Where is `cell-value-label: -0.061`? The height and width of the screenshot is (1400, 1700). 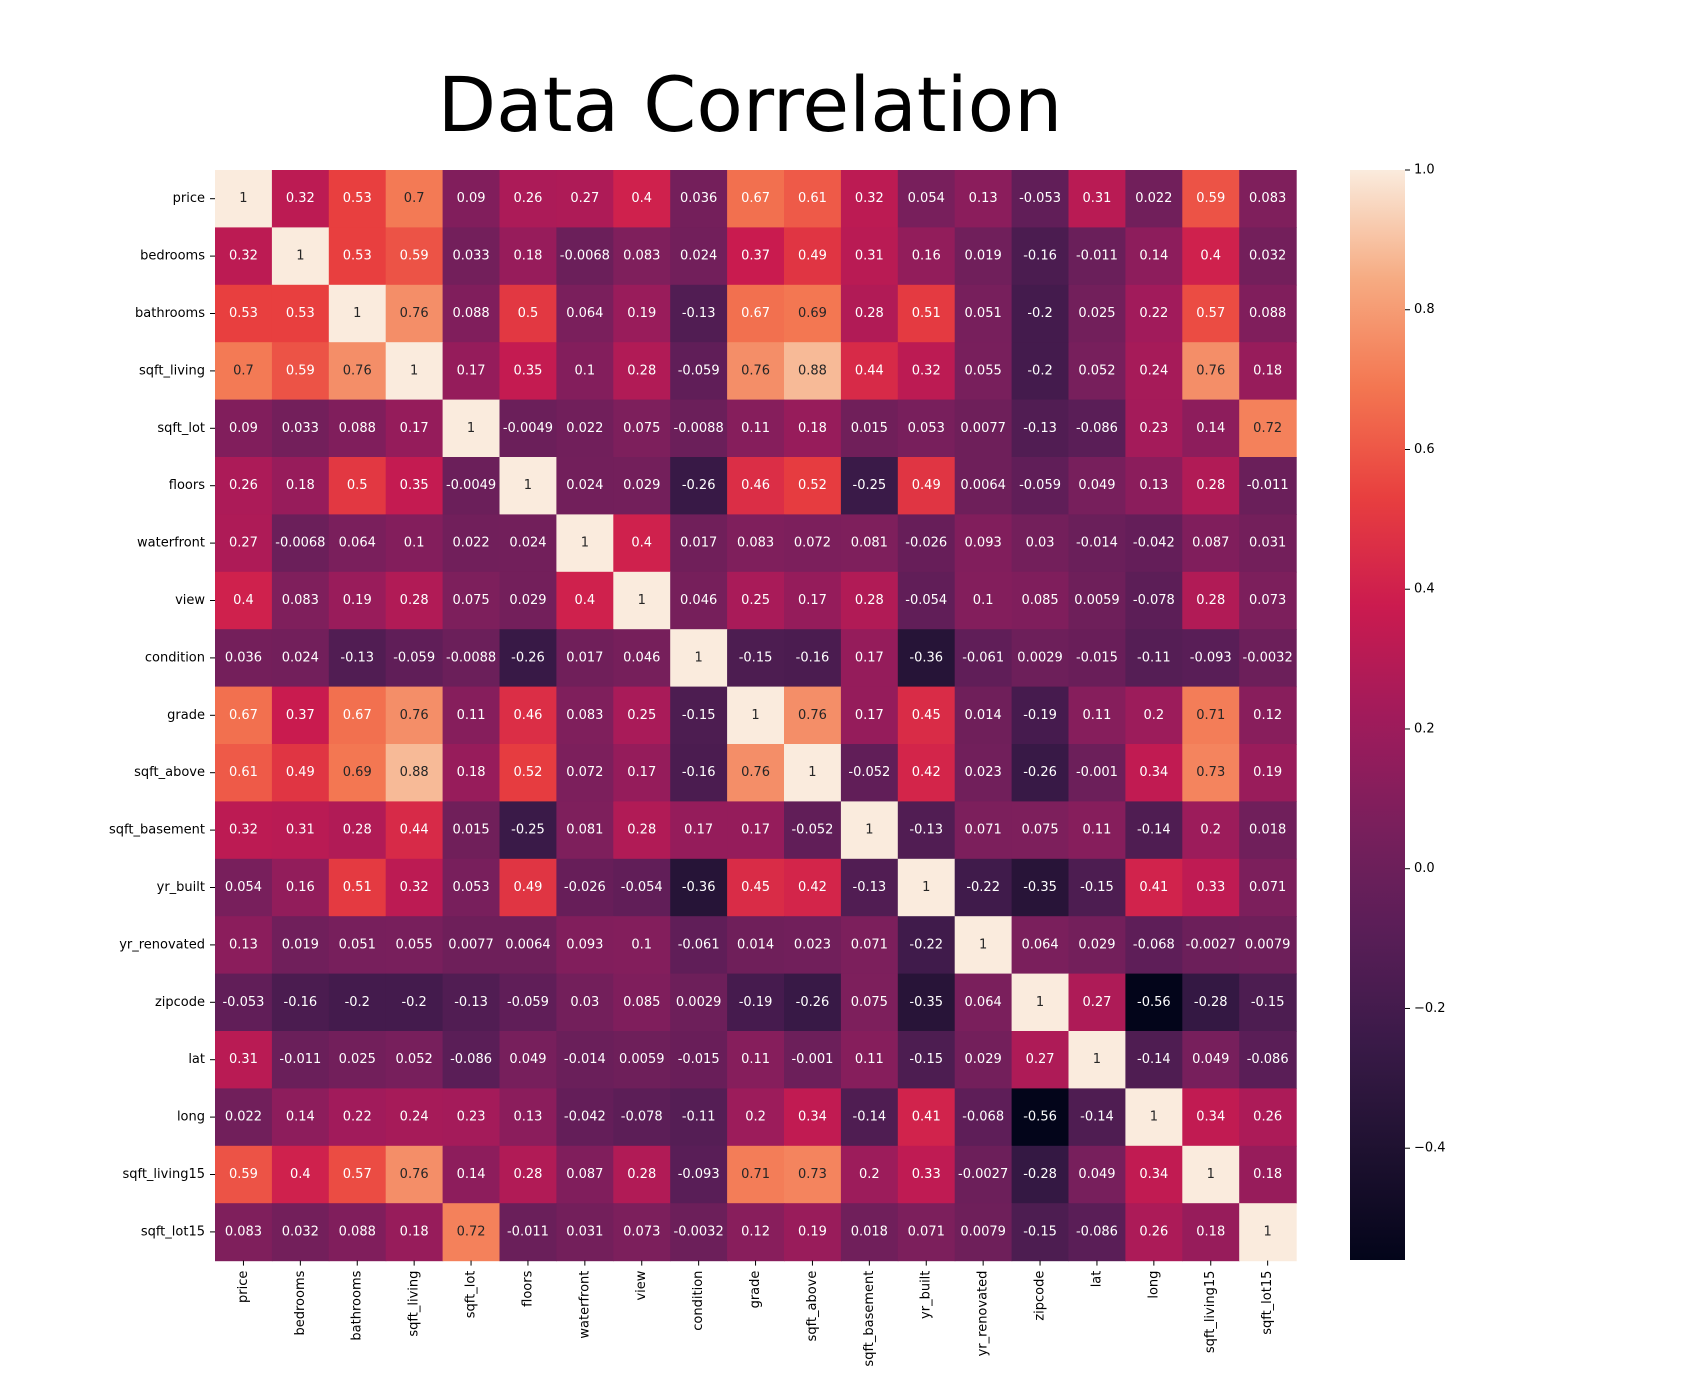
cell-value-label: -0.061 is located at coordinates (983, 657).